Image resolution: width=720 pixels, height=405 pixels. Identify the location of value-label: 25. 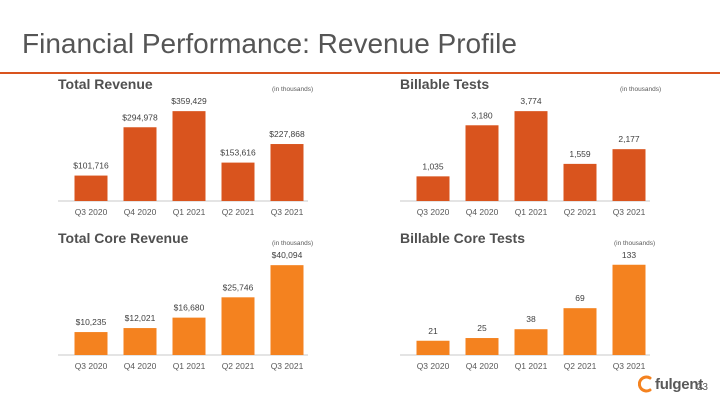
(482, 328).